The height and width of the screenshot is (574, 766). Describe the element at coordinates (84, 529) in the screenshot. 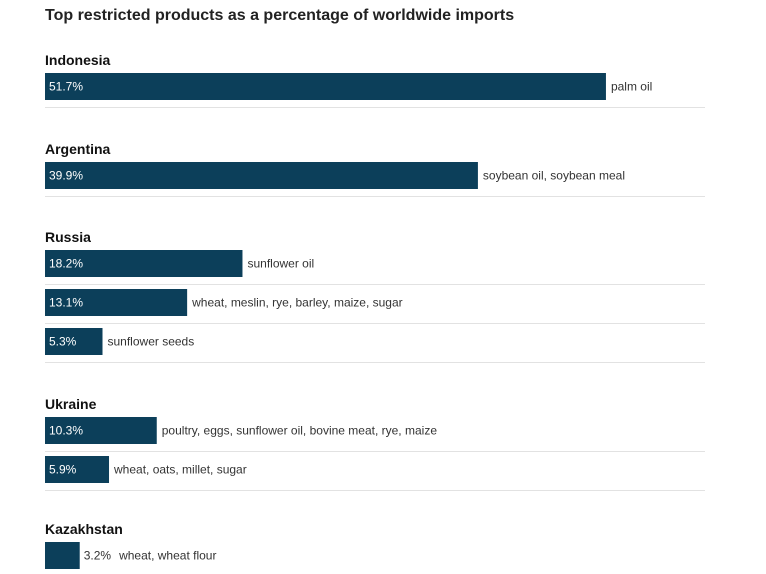

I see `country-label: Kazakhstan` at that location.